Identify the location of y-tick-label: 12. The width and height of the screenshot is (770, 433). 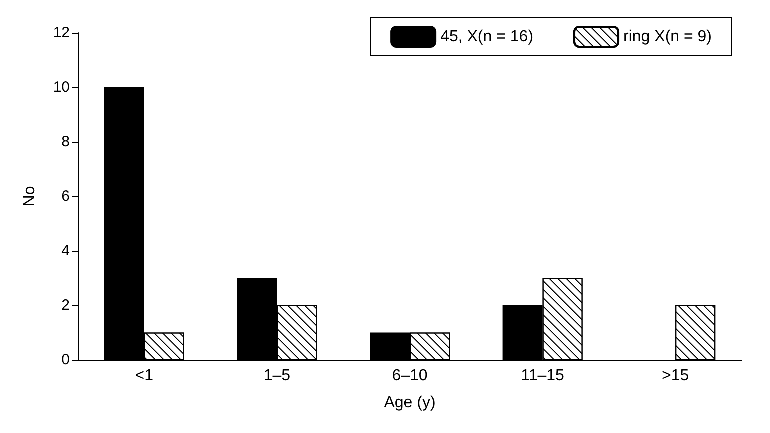
(61, 33).